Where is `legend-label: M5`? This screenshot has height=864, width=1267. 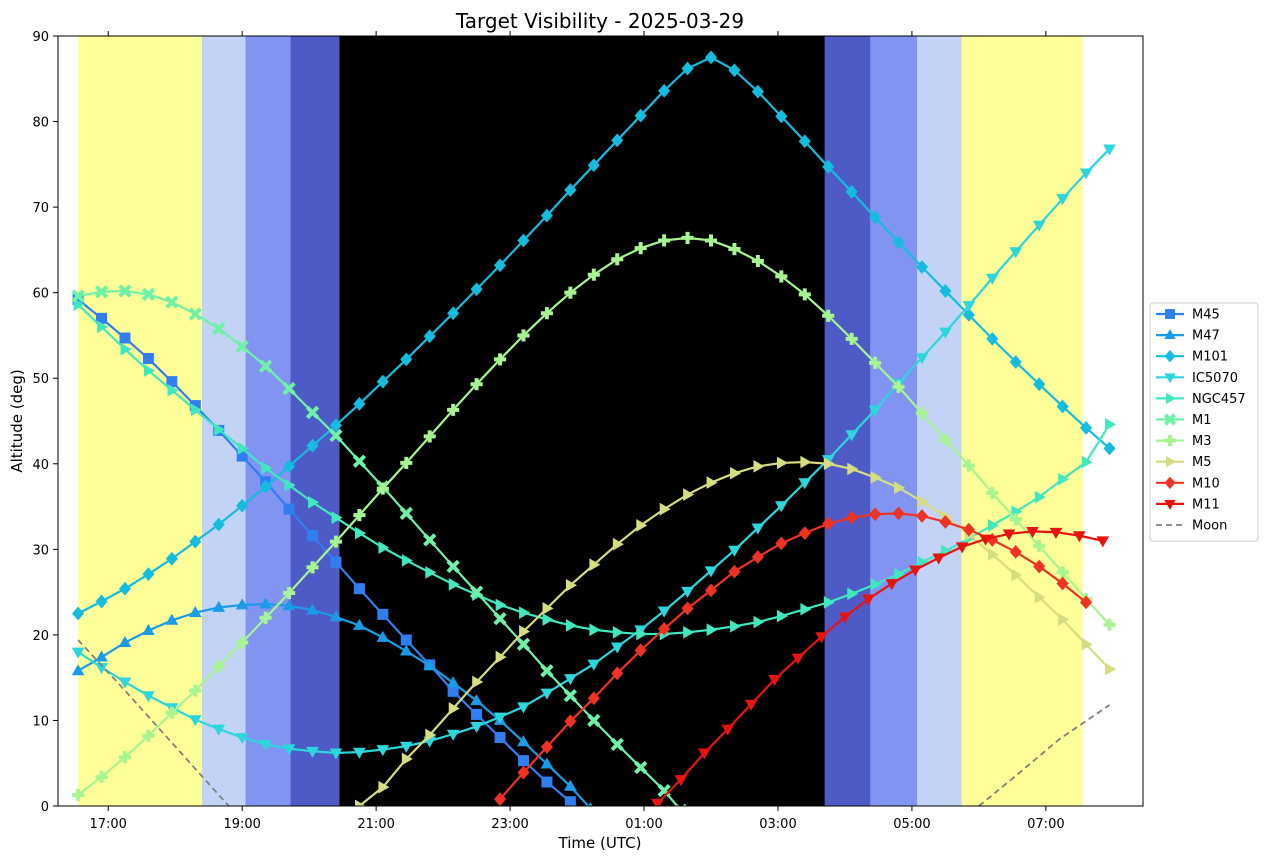
legend-label: M5 is located at coordinates (1202, 462).